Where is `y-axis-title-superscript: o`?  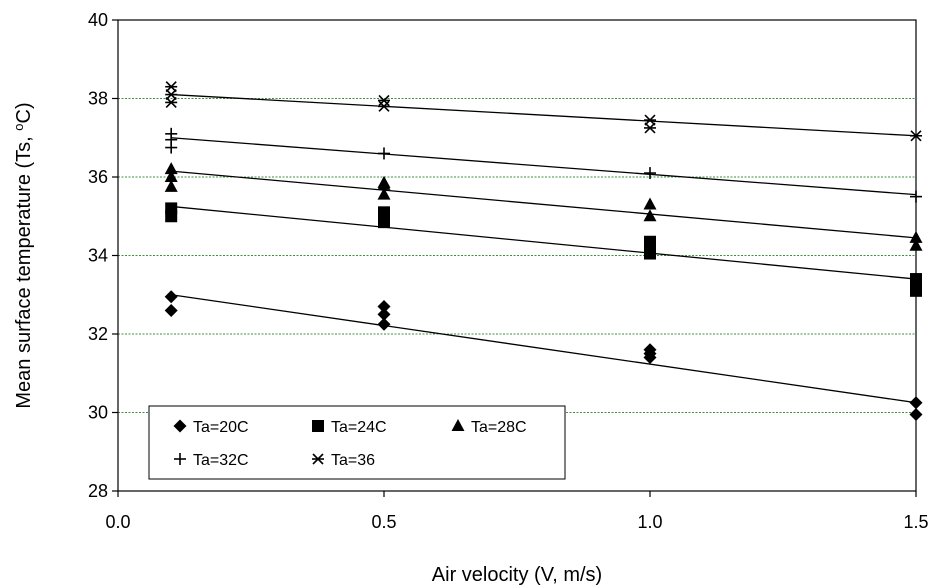 y-axis-title-superscript: o is located at coordinates (18, 126).